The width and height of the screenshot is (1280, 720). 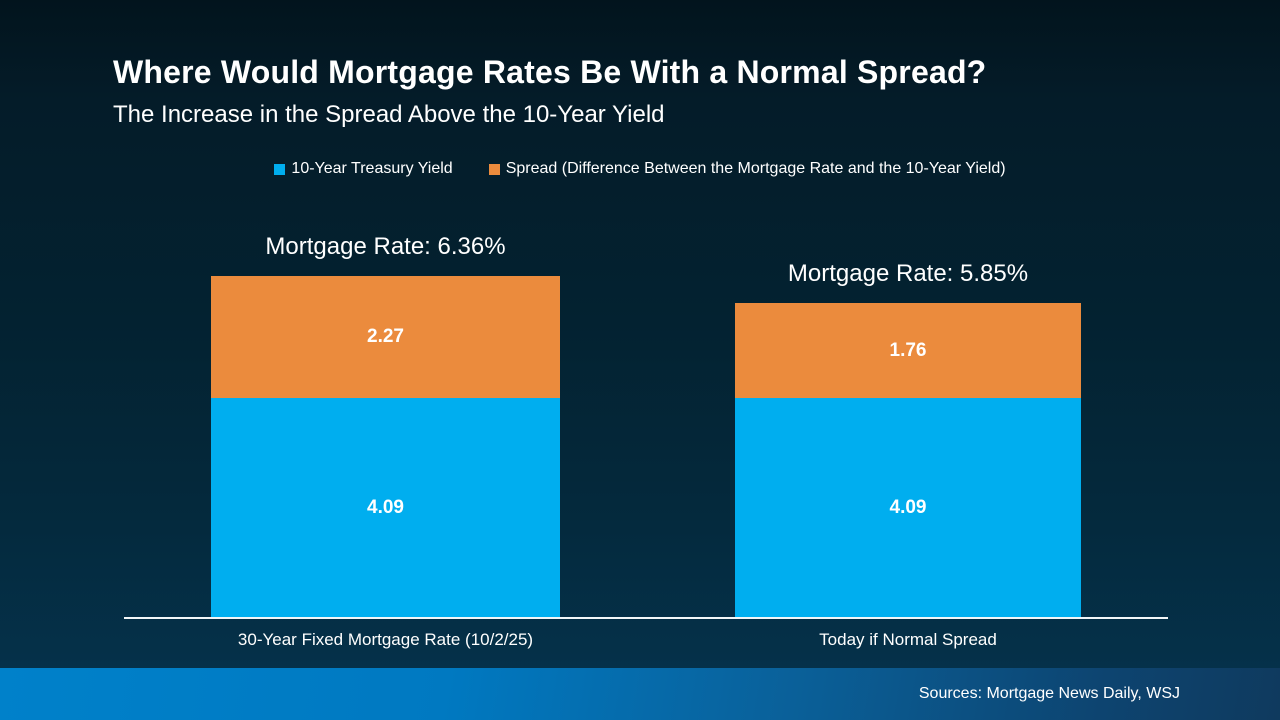 What do you see at coordinates (385, 246) in the screenshot?
I see `bar-total-label: Mortgage Rate: 6.36%` at bounding box center [385, 246].